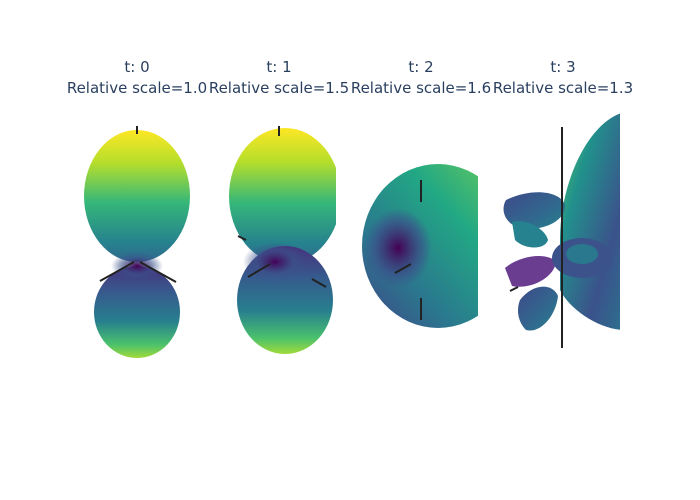 The image size is (700, 500). I want to click on surface-panel-t2, so click(420, 246).